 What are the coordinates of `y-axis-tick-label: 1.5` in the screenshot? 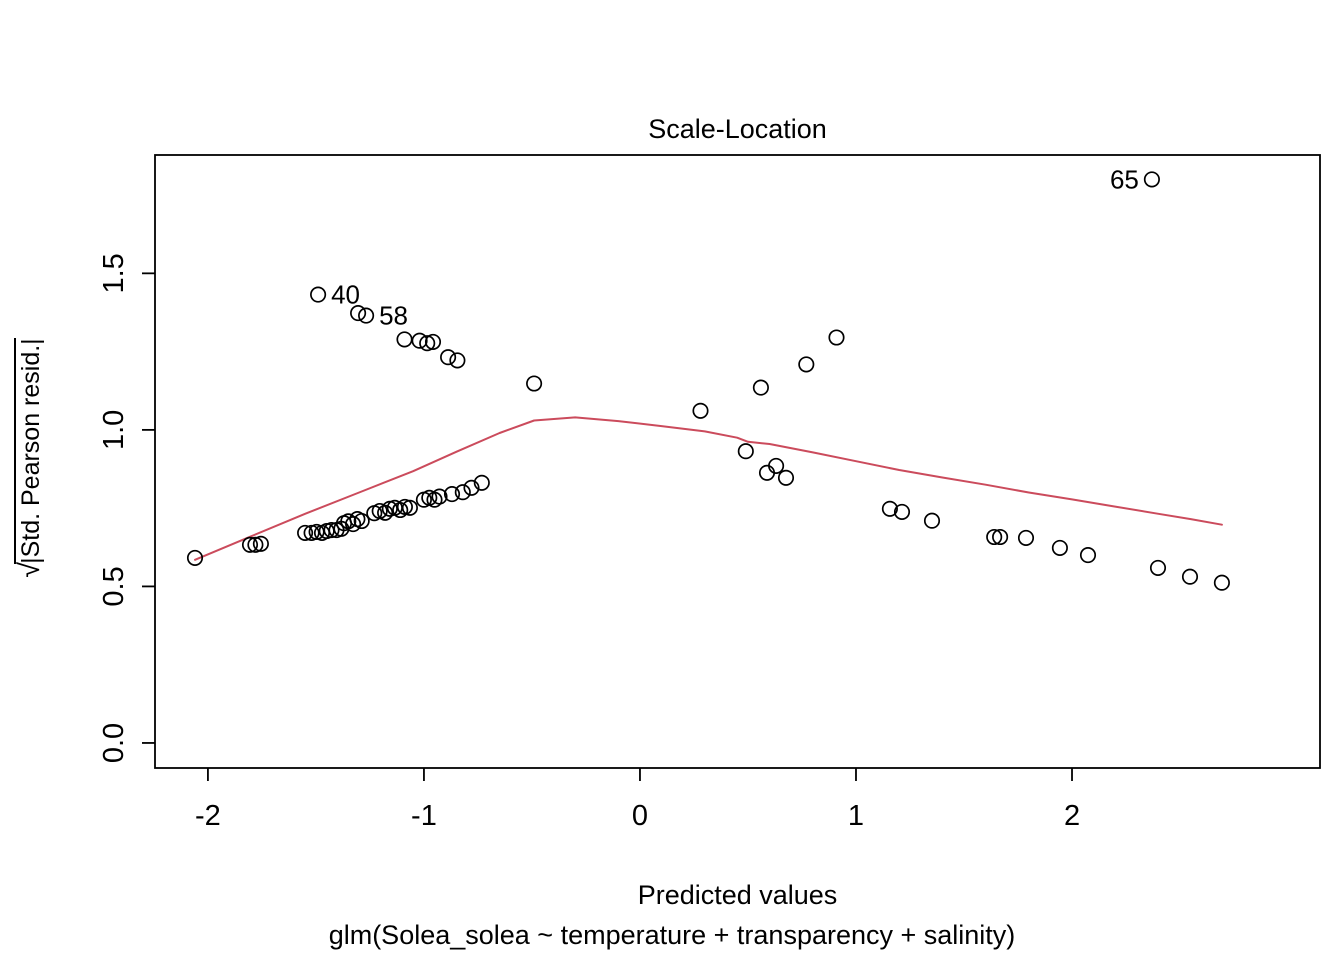 It's located at (114, 273).